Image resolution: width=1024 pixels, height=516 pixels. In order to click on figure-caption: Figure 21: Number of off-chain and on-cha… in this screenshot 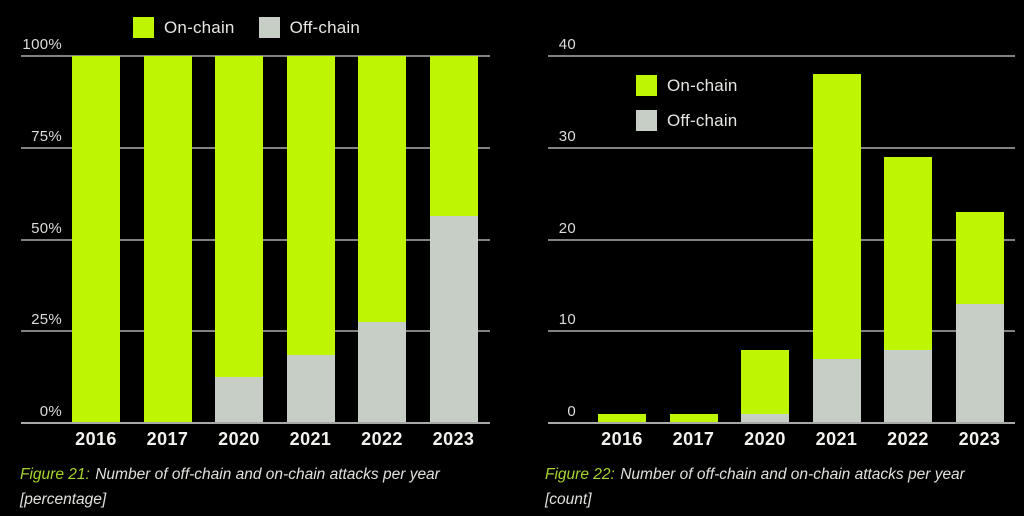, I will do `click(251, 487)`.